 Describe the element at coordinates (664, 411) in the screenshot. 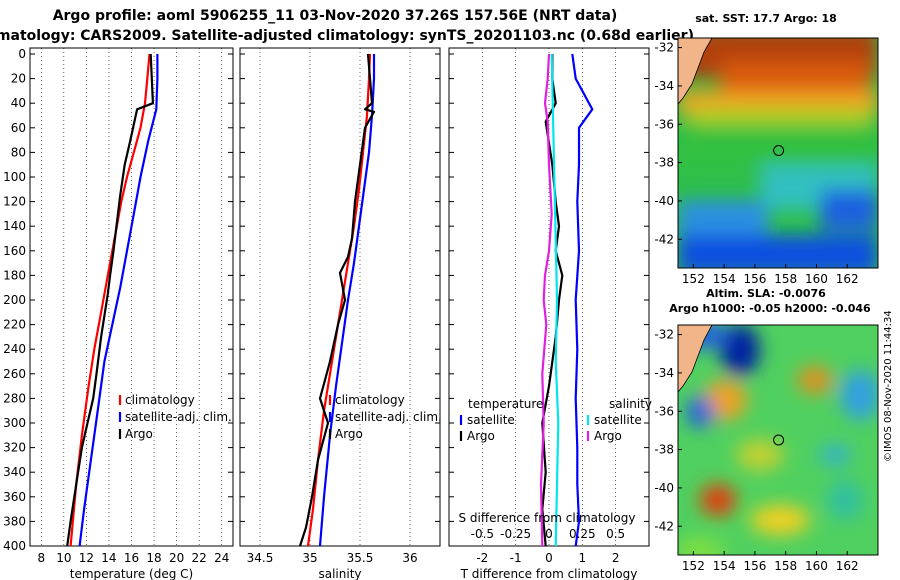

I see `sla-map-ytick: -36` at that location.